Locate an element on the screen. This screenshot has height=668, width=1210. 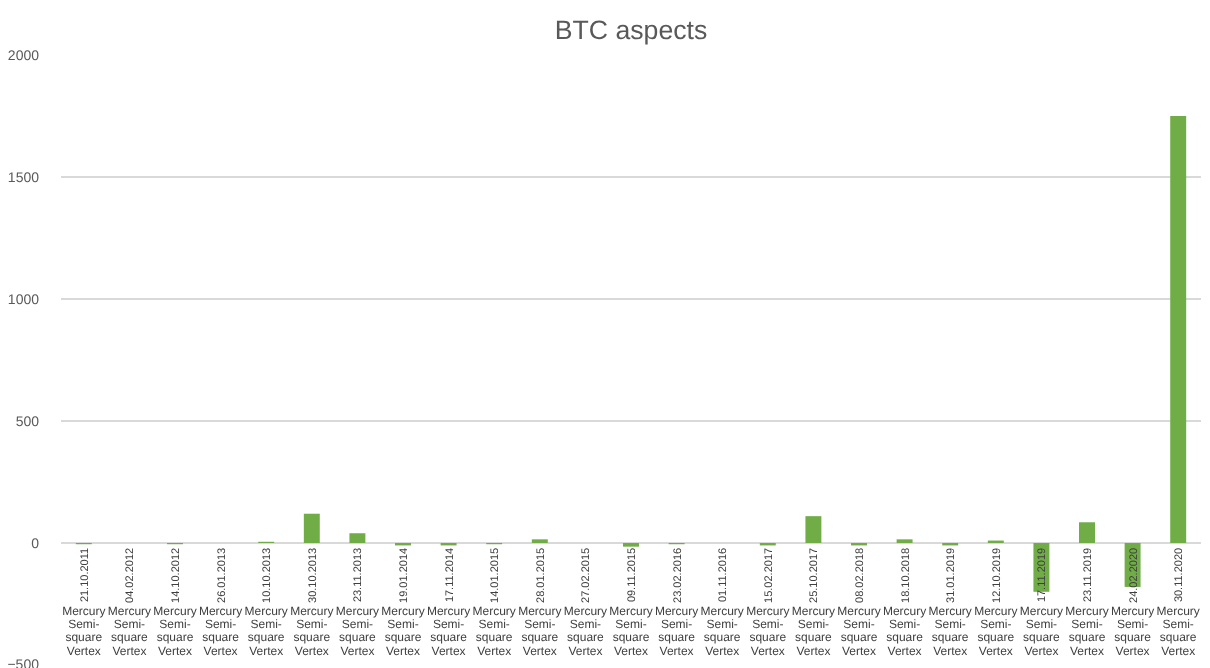
chart-title: BTC aspects is located at coordinates (631, 30).